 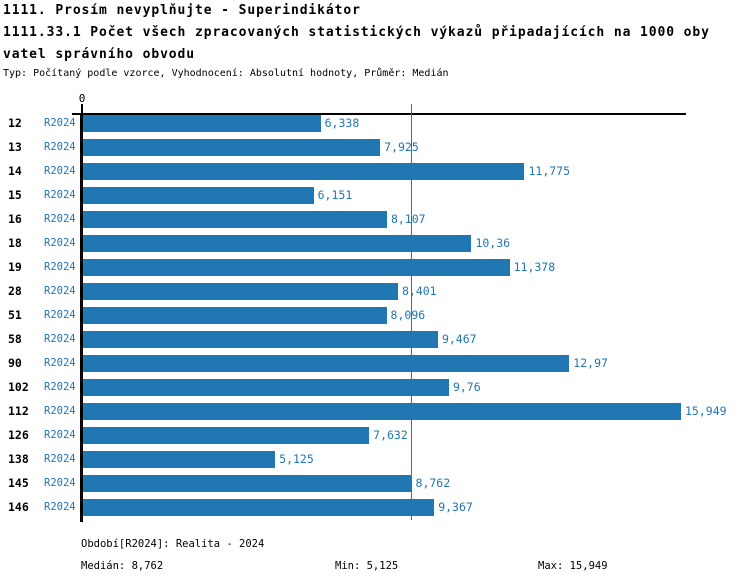 I want to click on row-id-label: 126, so click(x=18, y=435).